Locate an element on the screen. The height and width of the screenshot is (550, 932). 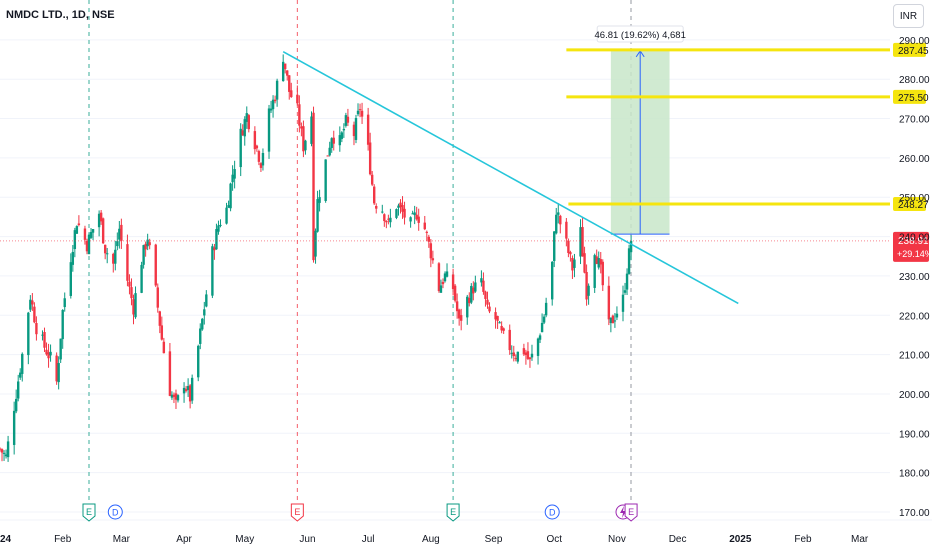
y-tick-label: 230.00 is located at coordinates (914, 277).